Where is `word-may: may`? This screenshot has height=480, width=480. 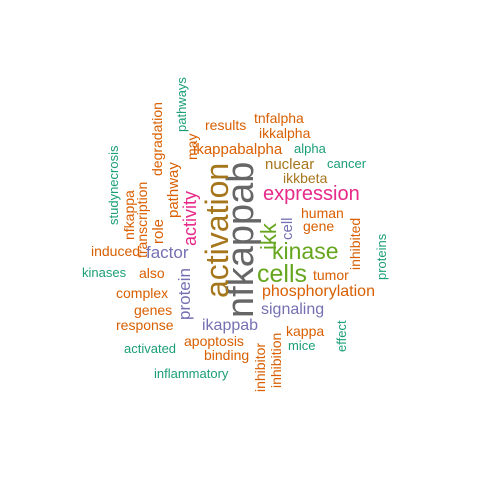
word-may: may is located at coordinates (192, 146).